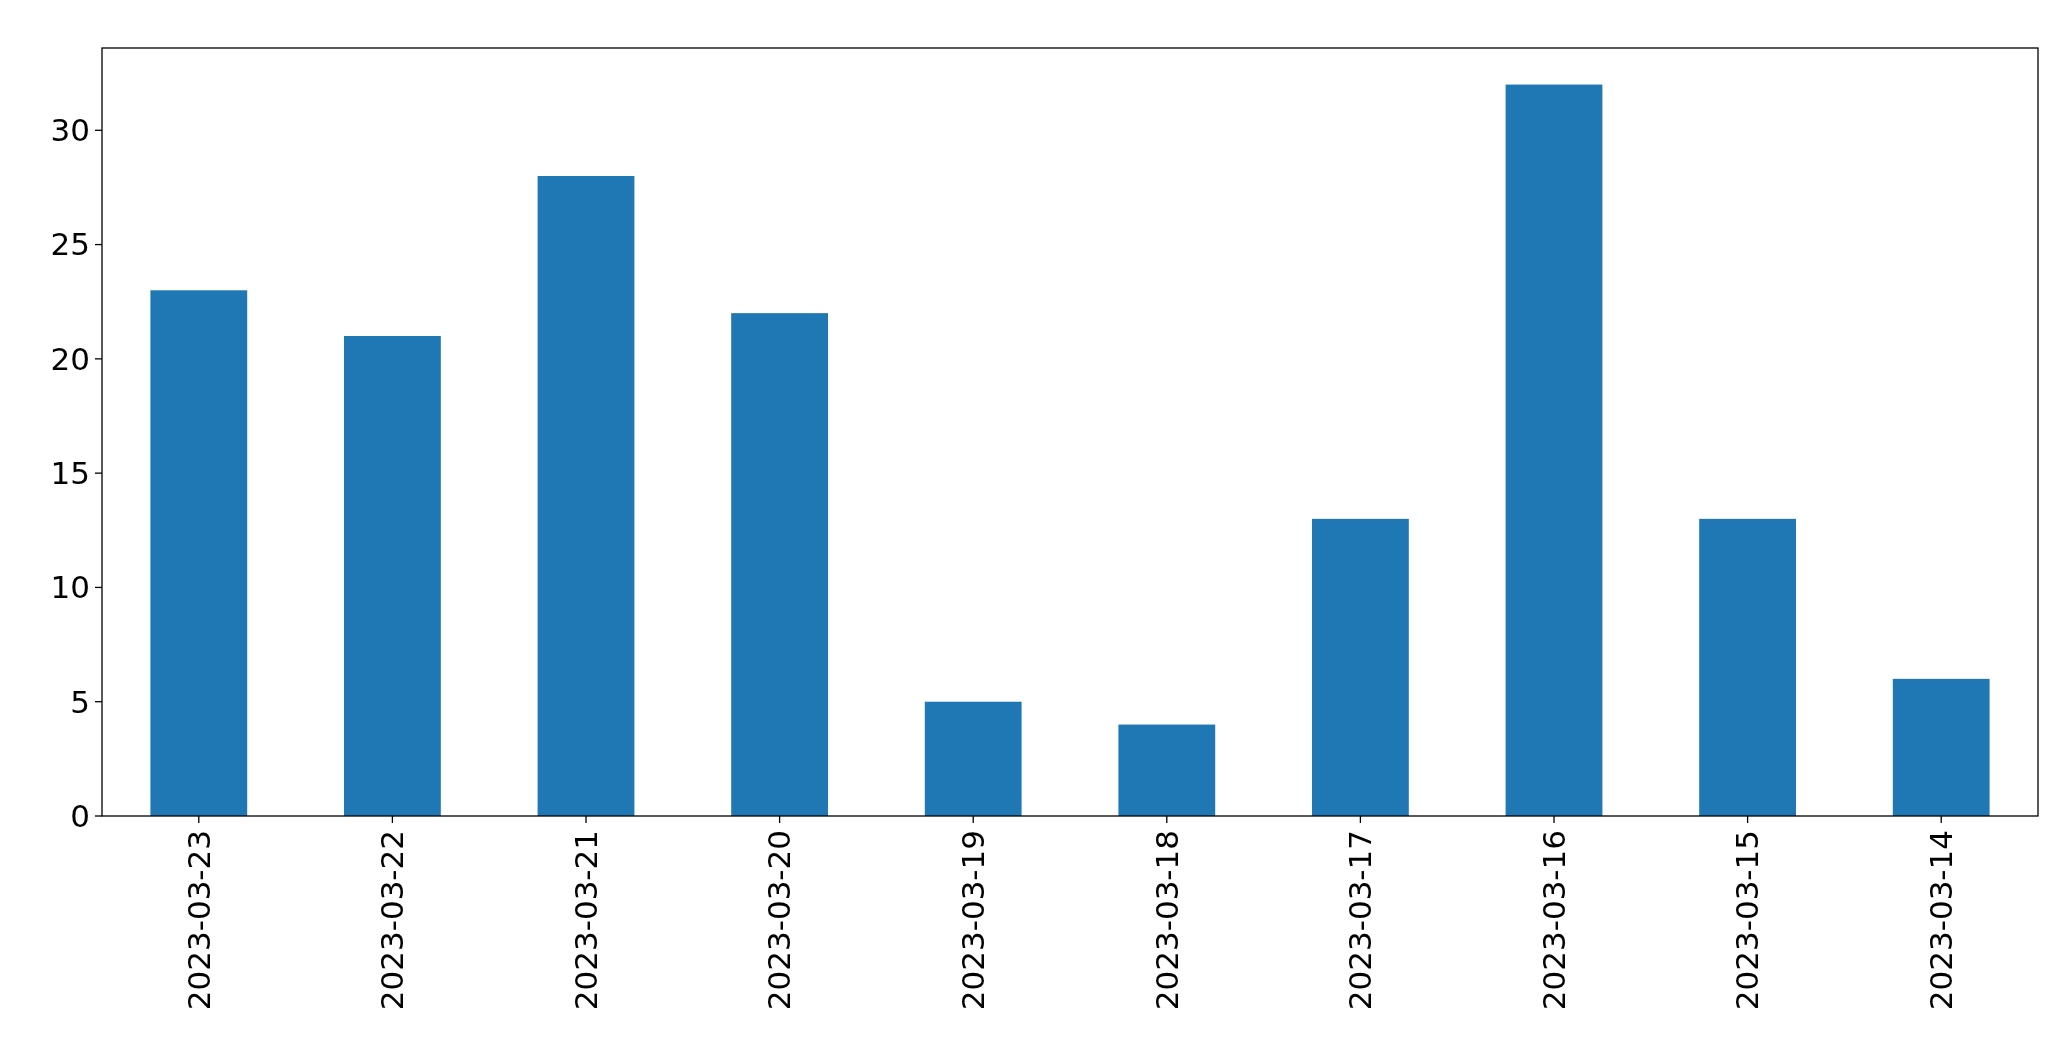 The image size is (2071, 1061). What do you see at coordinates (1360, 920) in the screenshot?
I see `x-tick-label: 2023-03-17` at bounding box center [1360, 920].